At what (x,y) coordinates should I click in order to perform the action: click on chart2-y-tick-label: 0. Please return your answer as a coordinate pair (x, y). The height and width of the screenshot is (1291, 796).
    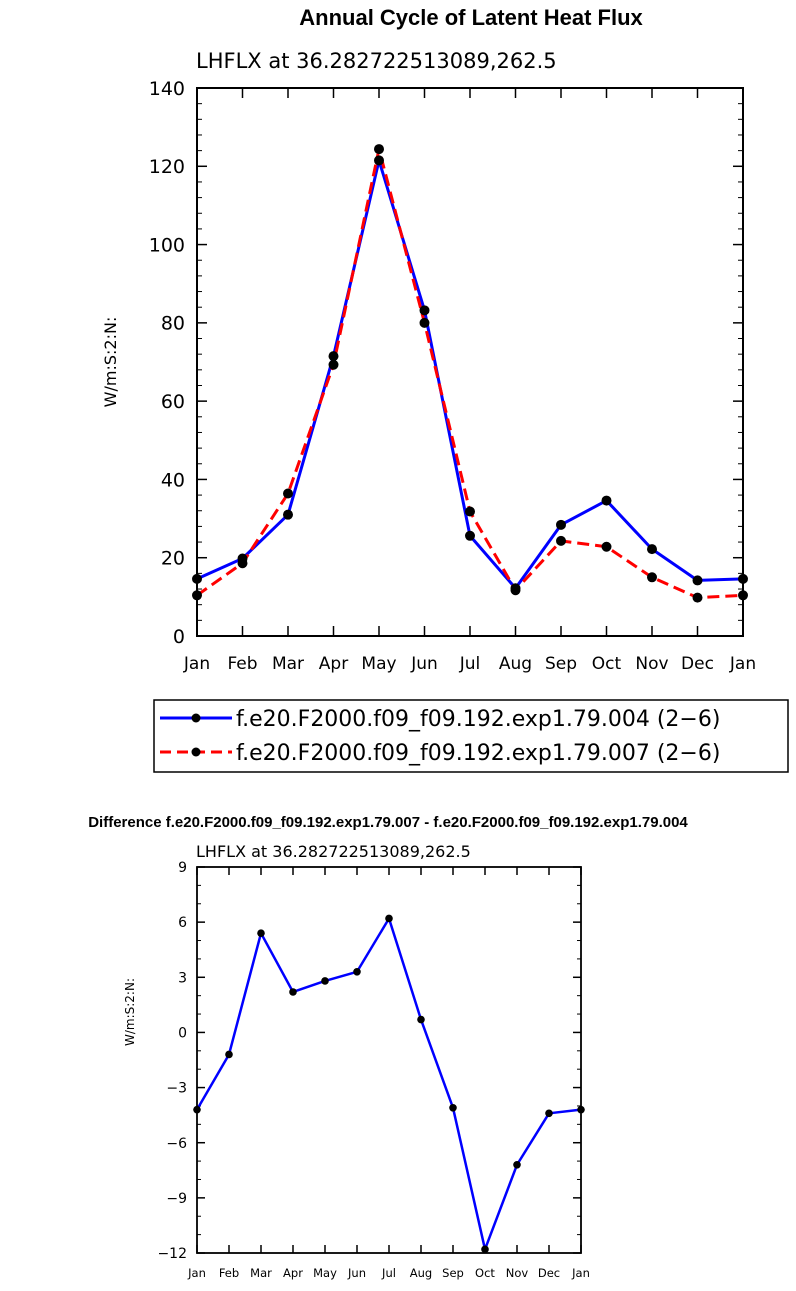
    Looking at the image, I should click on (182, 1033).